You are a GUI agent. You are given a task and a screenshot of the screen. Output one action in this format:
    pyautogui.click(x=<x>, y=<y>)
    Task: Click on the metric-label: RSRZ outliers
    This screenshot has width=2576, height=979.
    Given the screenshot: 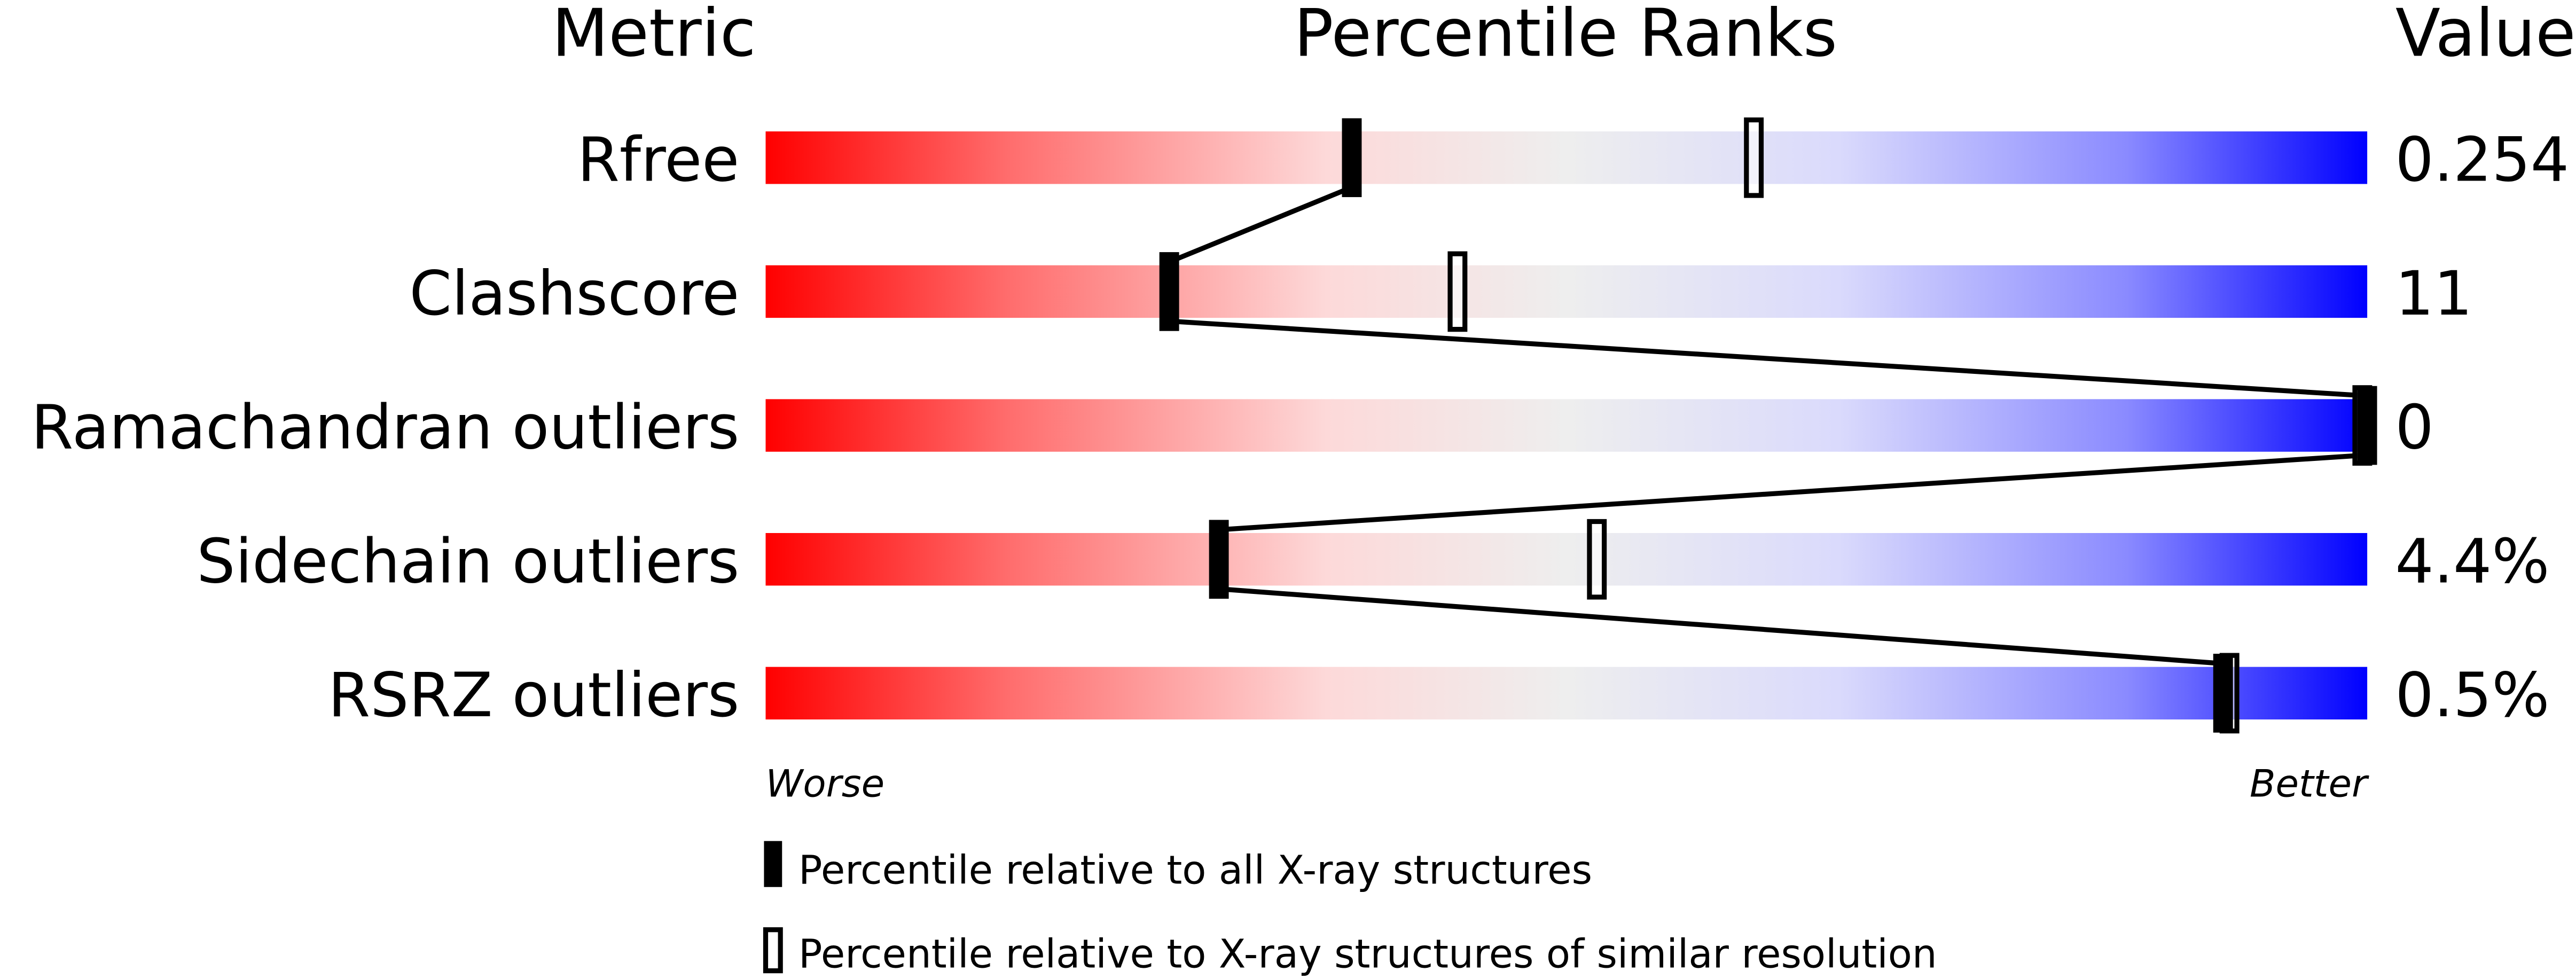 What is the action you would take?
    pyautogui.click(x=533, y=695)
    